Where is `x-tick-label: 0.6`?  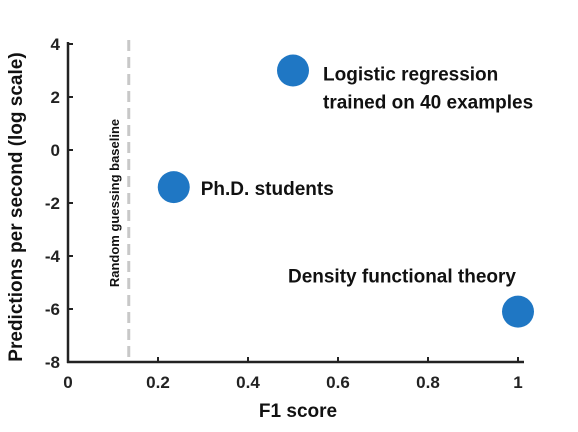
x-tick-label: 0.6 is located at coordinates (338, 382).